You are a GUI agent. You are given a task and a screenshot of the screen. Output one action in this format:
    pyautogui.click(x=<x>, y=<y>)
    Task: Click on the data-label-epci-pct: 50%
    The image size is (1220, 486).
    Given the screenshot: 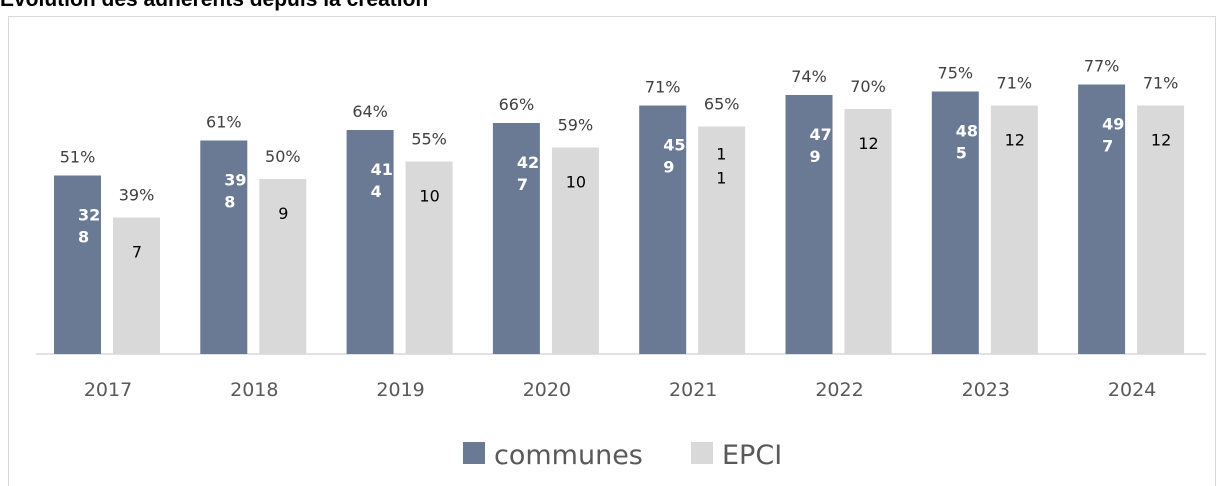 What is the action you would take?
    pyautogui.click(x=283, y=156)
    